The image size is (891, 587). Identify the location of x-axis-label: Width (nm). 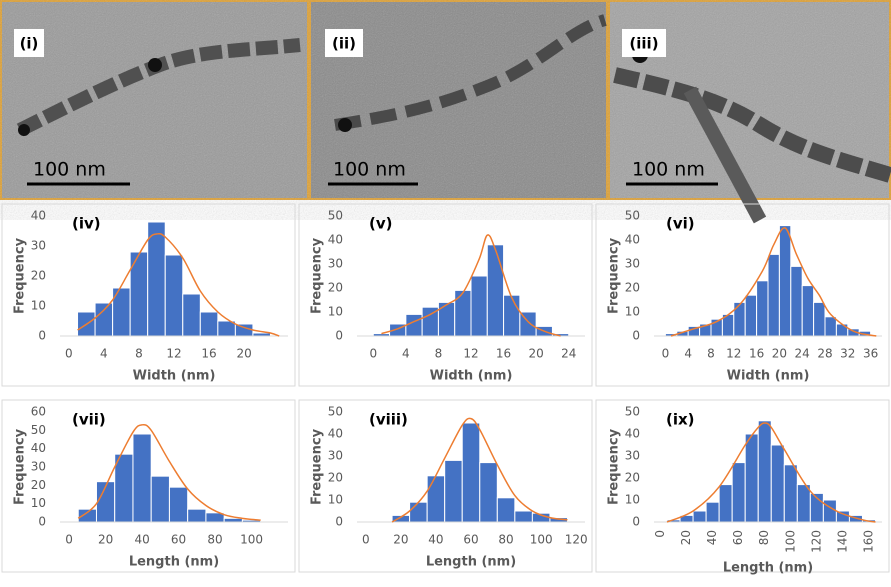
(768, 376).